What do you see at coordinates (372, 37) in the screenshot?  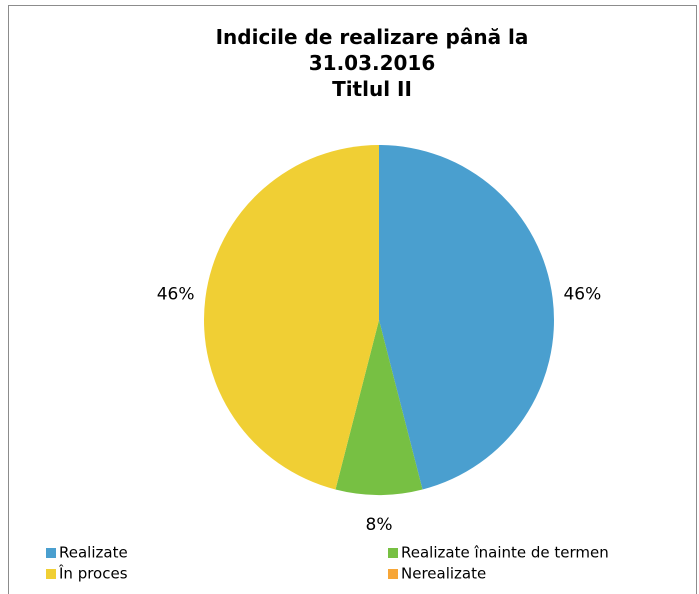 I see `chart-title: Indicile de realizare până la` at bounding box center [372, 37].